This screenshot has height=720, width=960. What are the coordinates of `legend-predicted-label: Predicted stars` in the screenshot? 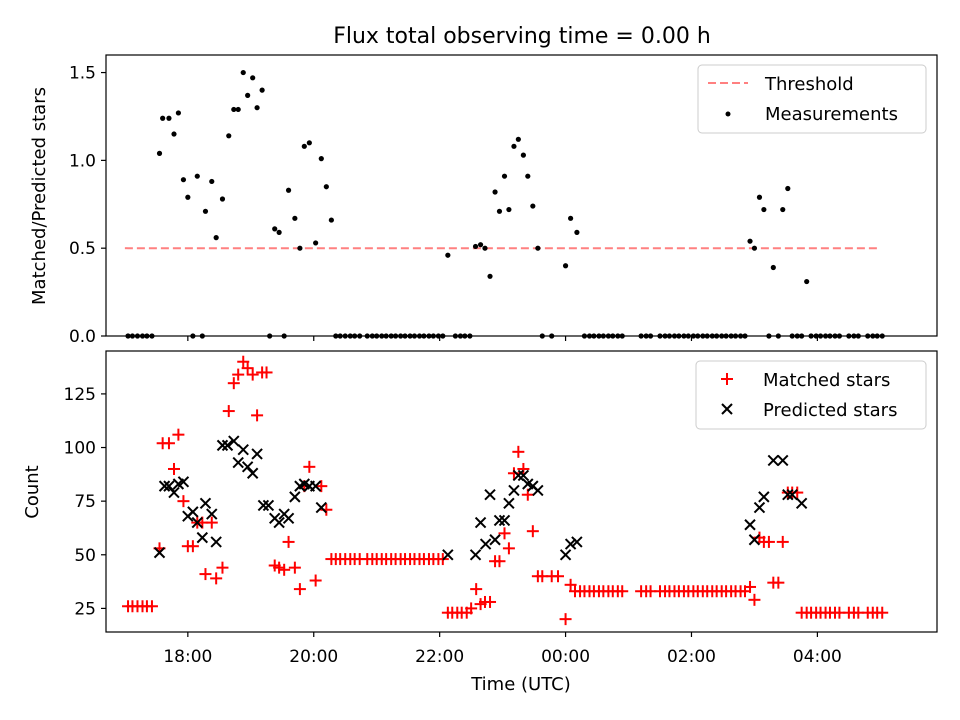 It's located at (830, 410).